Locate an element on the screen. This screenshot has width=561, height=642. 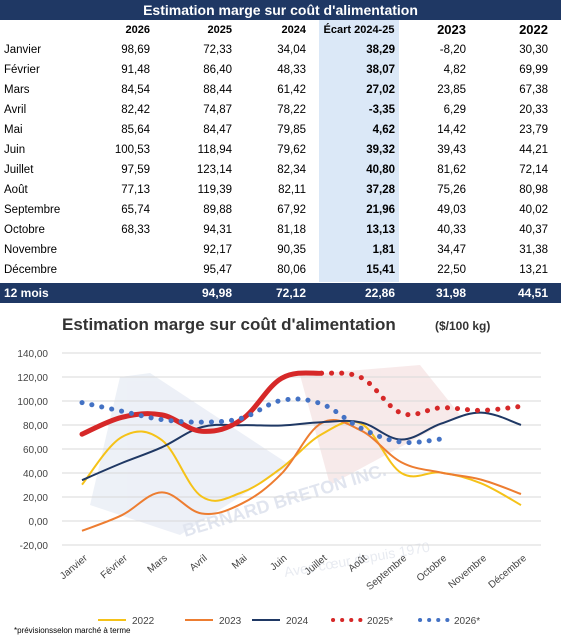
row-cell-1: 77,13 is located at coordinates (135, 190).